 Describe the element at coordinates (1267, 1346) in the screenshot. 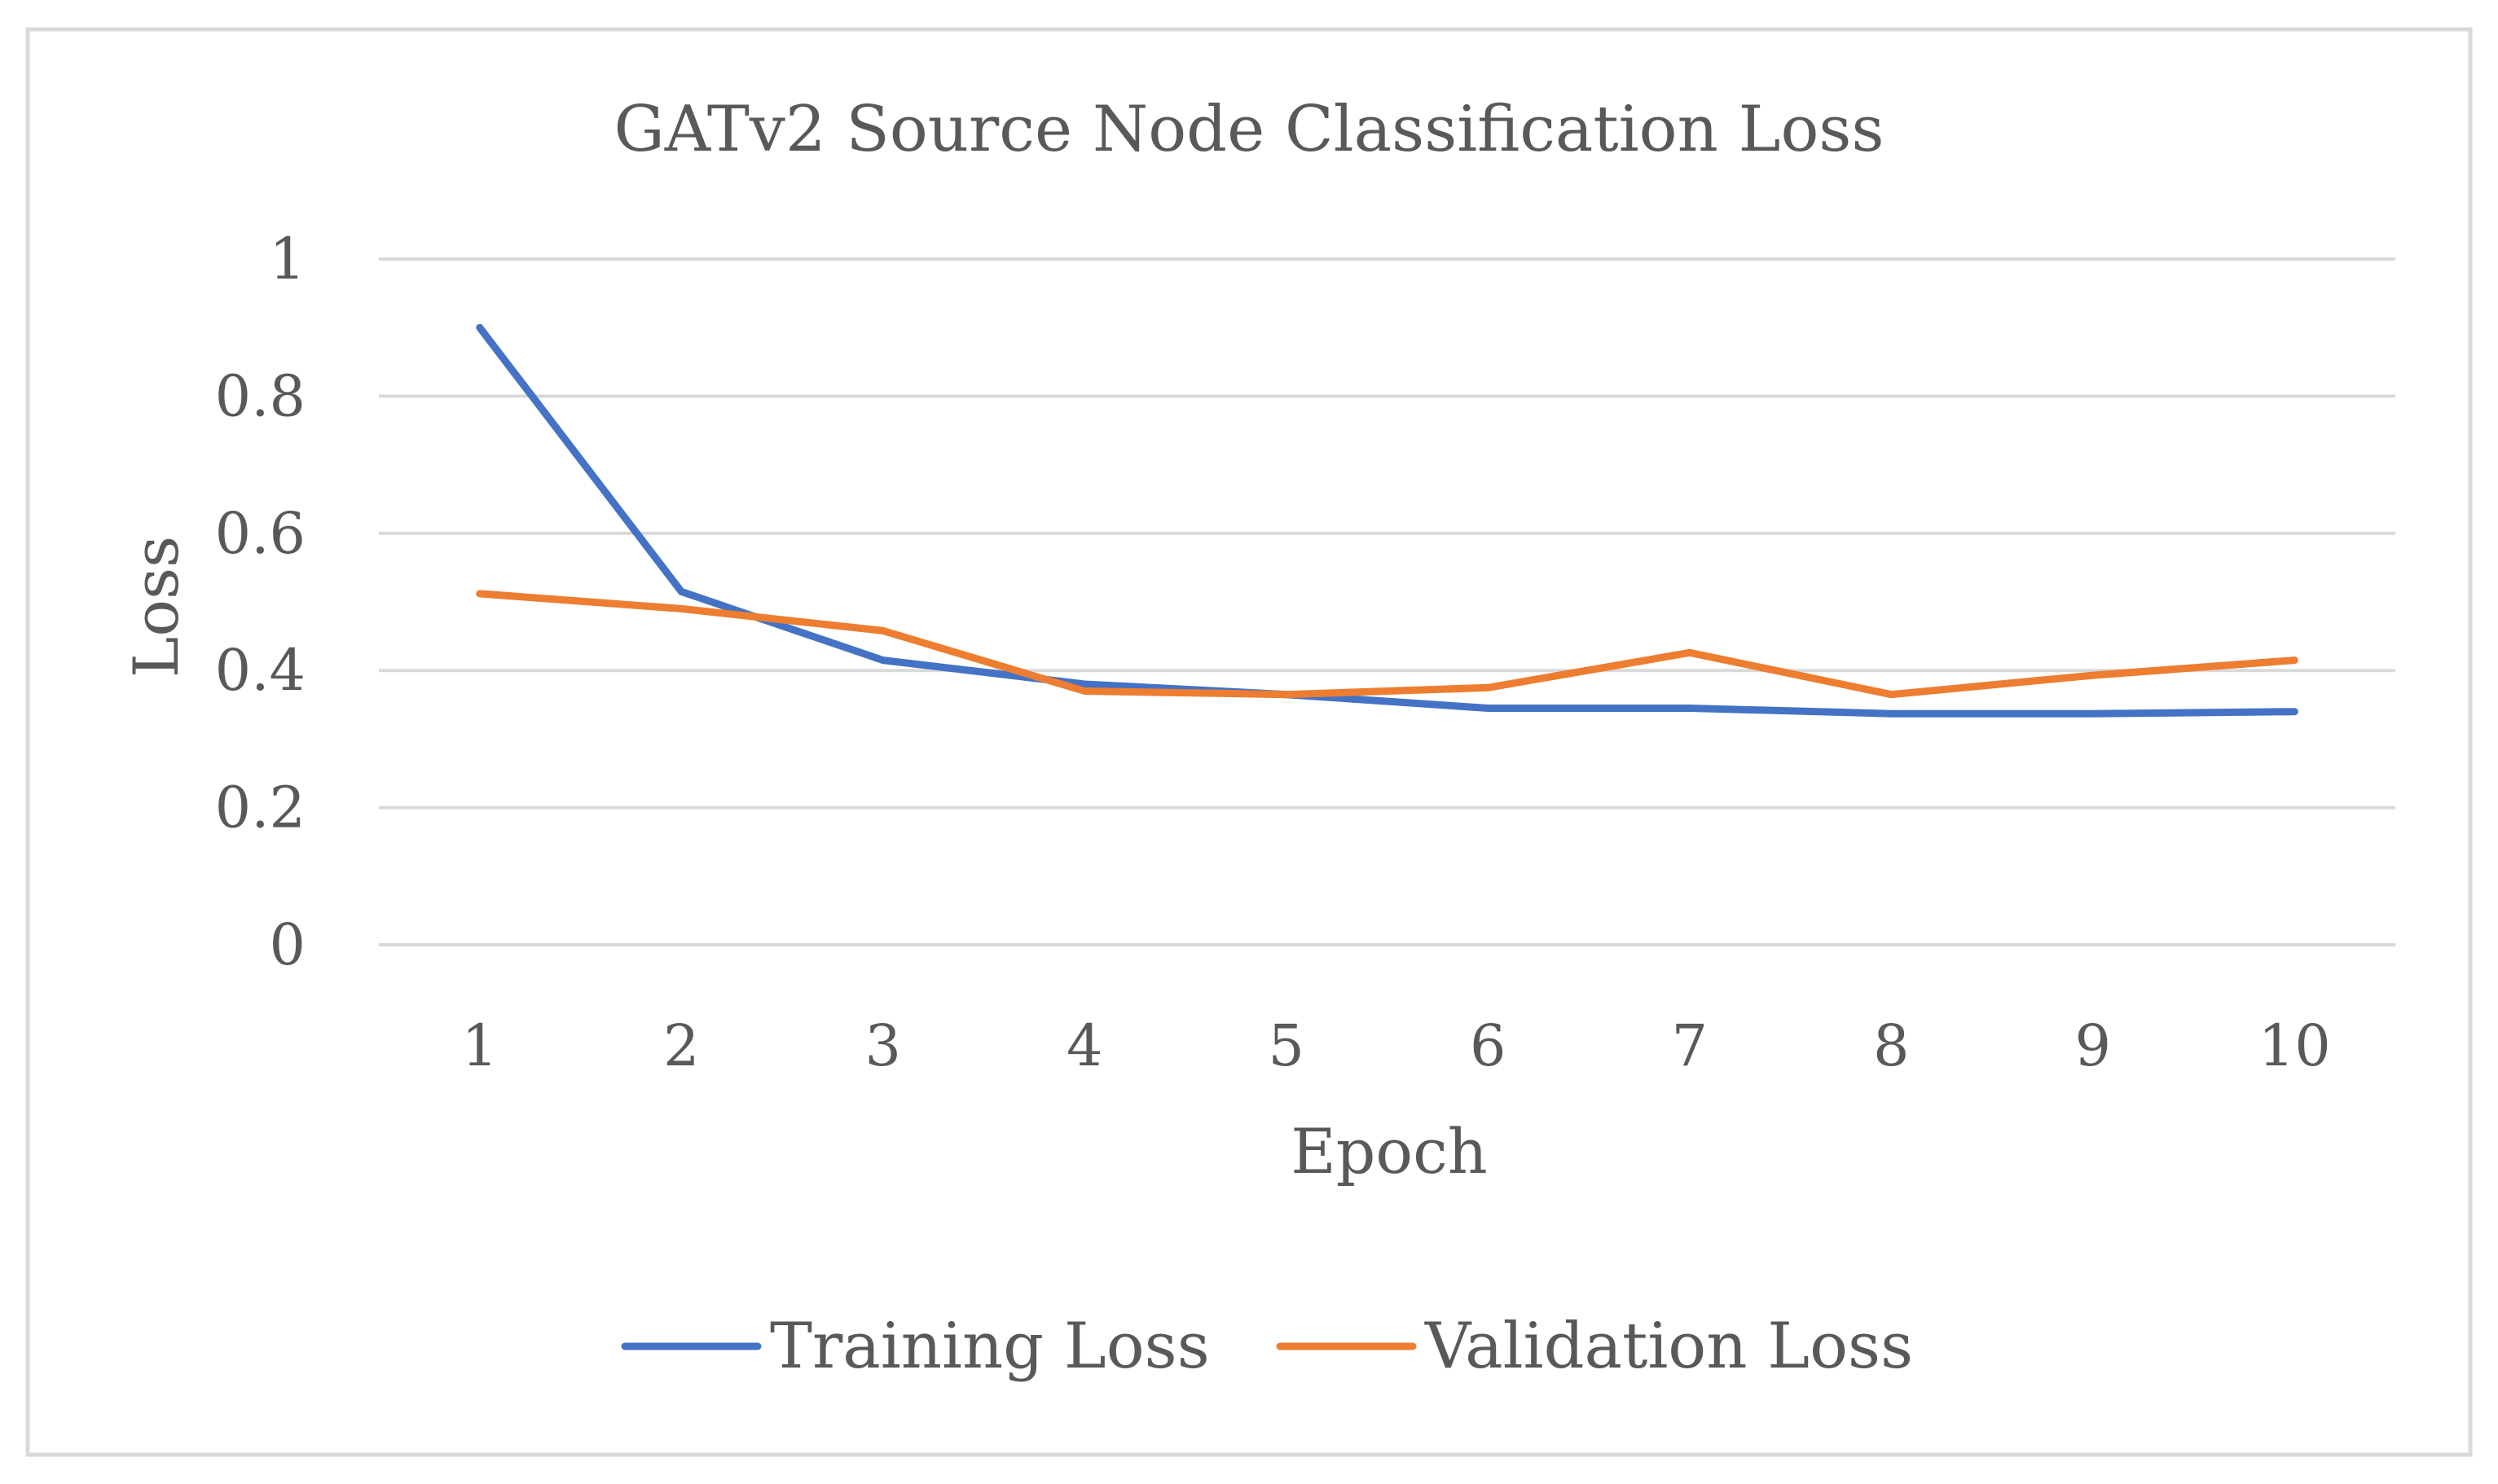

I see `legend: Training Loss Validation Loss` at that location.